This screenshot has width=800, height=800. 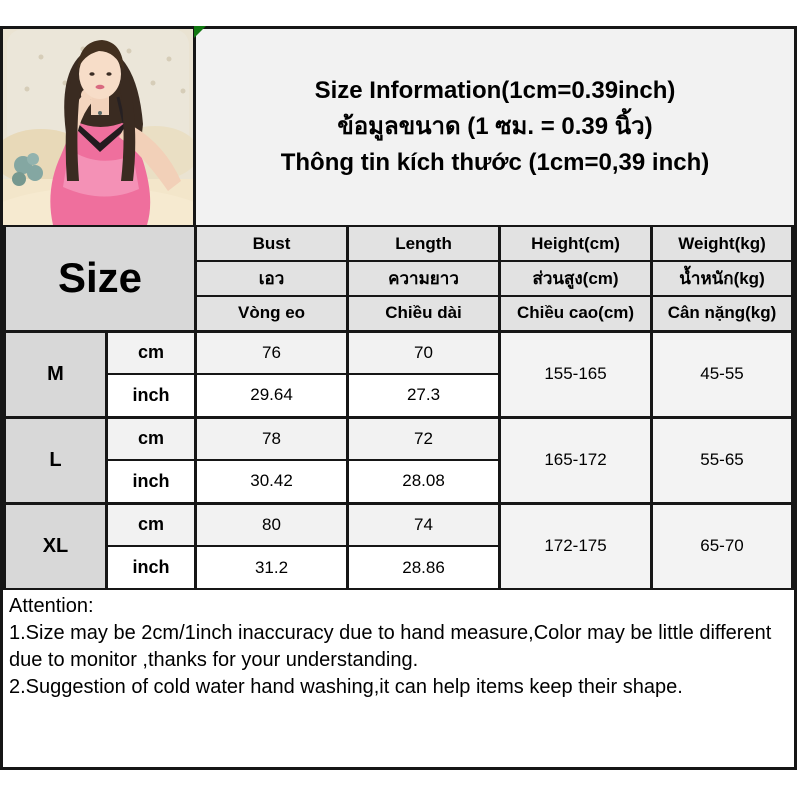 What do you see at coordinates (424, 481) in the screenshot?
I see `l-length-inch: 28.08` at bounding box center [424, 481].